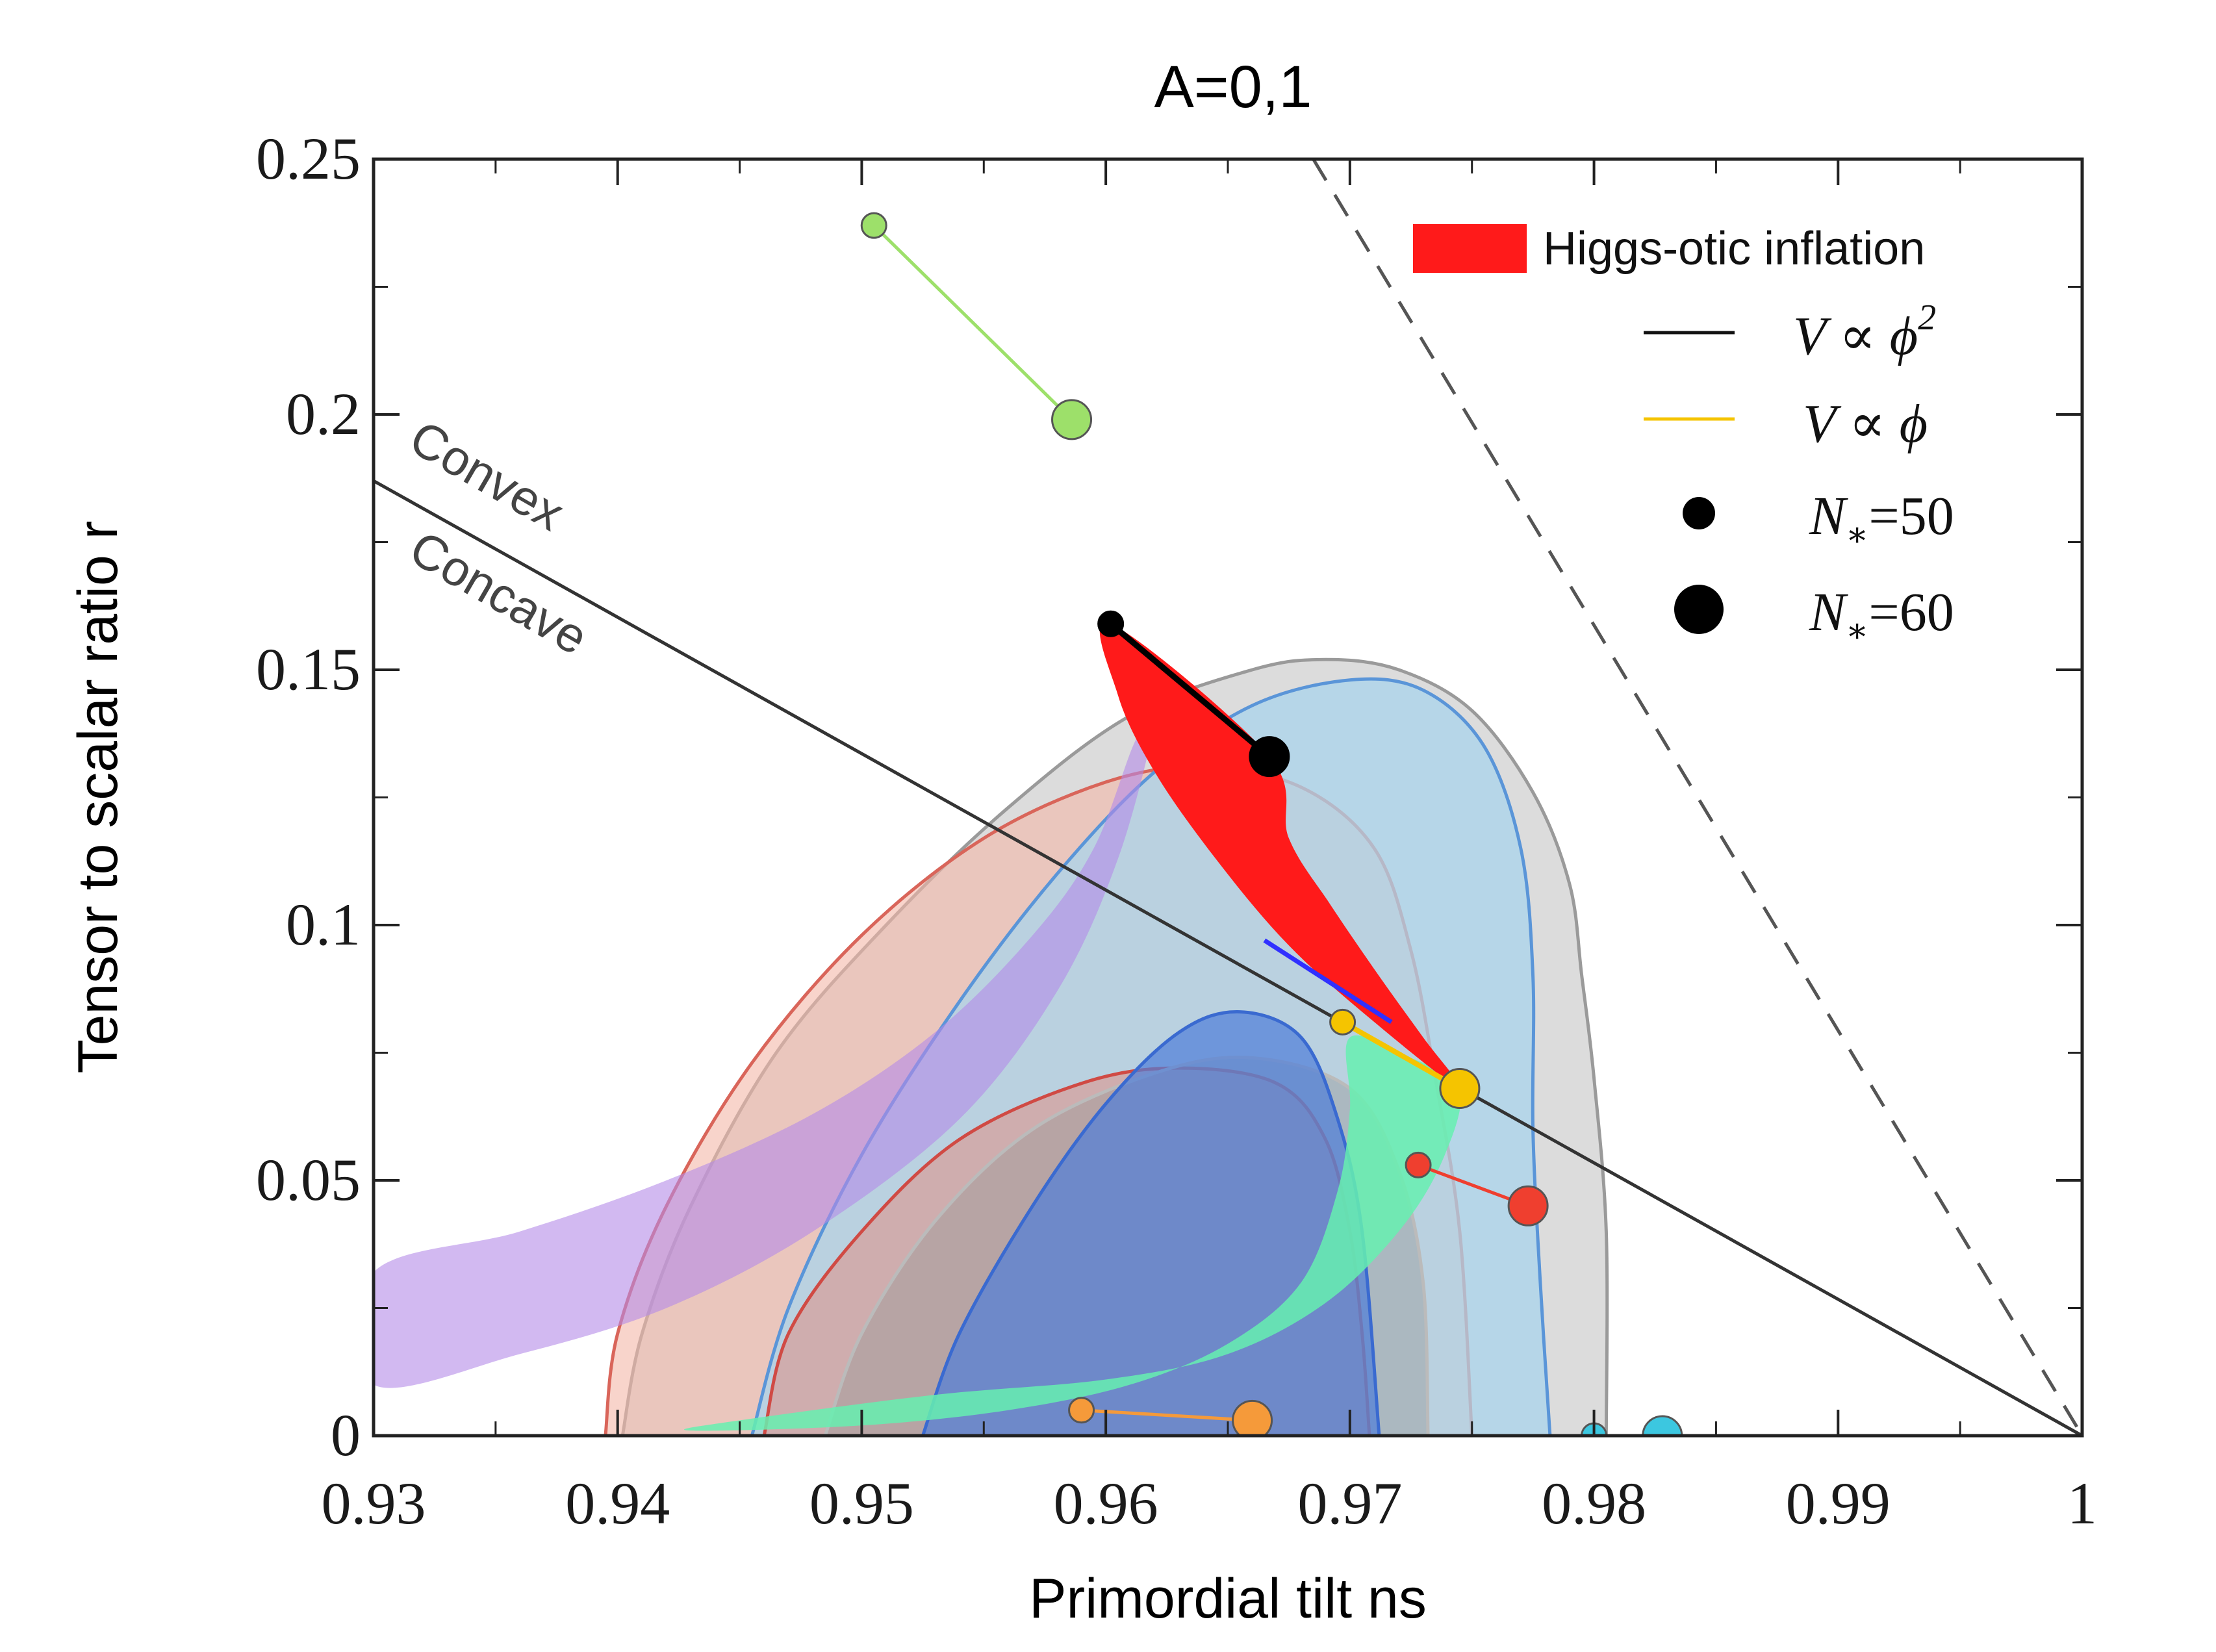 The width and height of the screenshot is (2216, 1652). What do you see at coordinates (346, 1435) in the screenshot?
I see `y-tick-label-0: 0` at bounding box center [346, 1435].